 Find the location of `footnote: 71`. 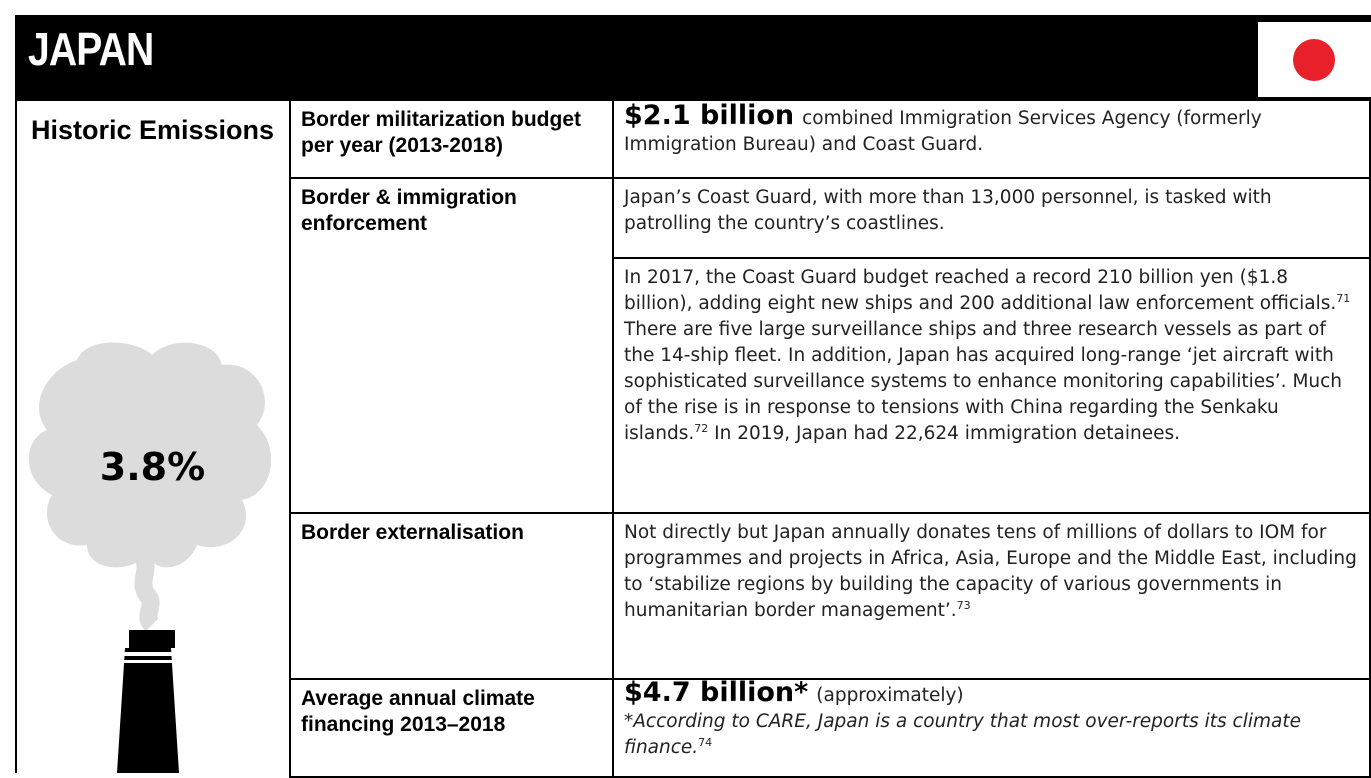

footnote: 71 is located at coordinates (1343, 298).